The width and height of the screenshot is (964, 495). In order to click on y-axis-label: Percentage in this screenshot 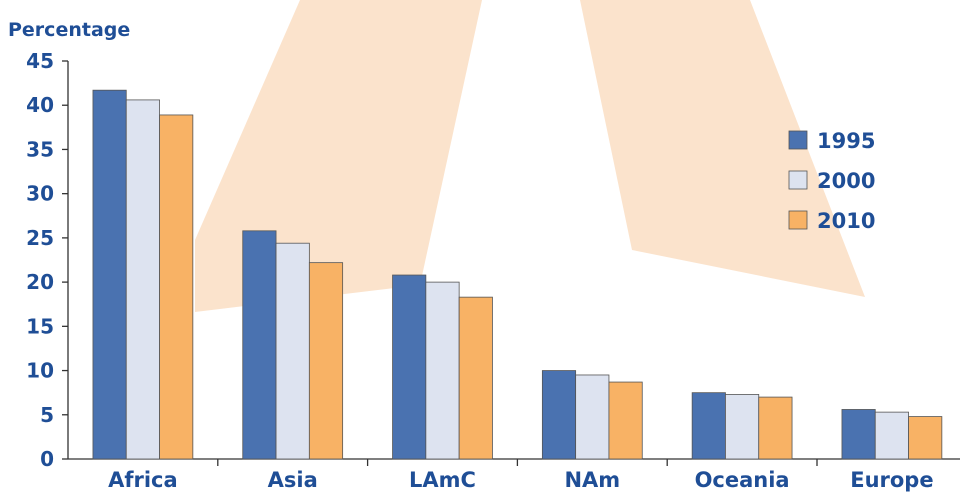, I will do `click(69, 30)`.